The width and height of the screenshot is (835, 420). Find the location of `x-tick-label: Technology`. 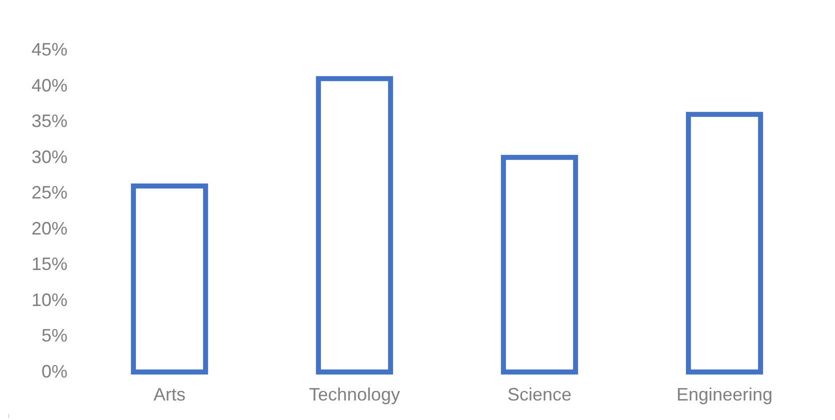

x-tick-label: Technology is located at coordinates (354, 394).